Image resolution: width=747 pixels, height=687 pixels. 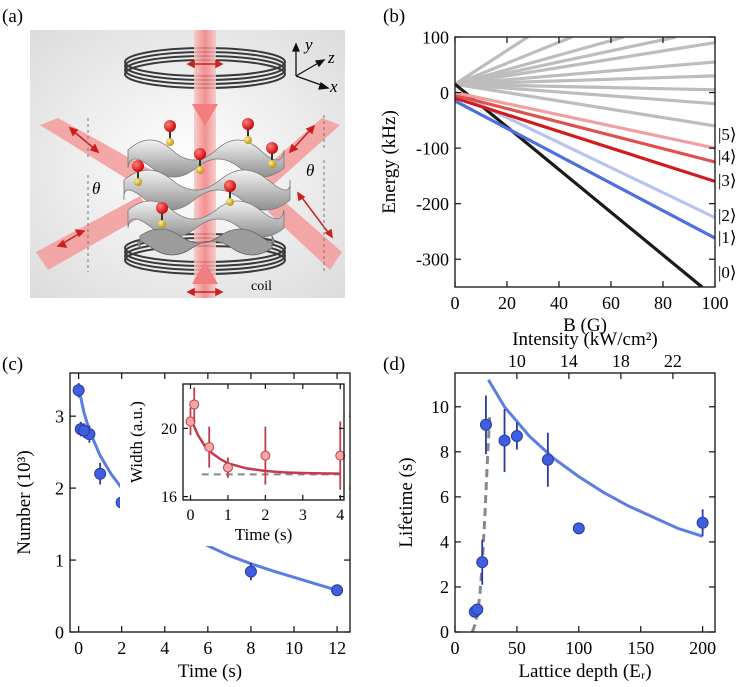 What do you see at coordinates (228, 515) in the screenshot?
I see `x-tick-label: 1` at bounding box center [228, 515].